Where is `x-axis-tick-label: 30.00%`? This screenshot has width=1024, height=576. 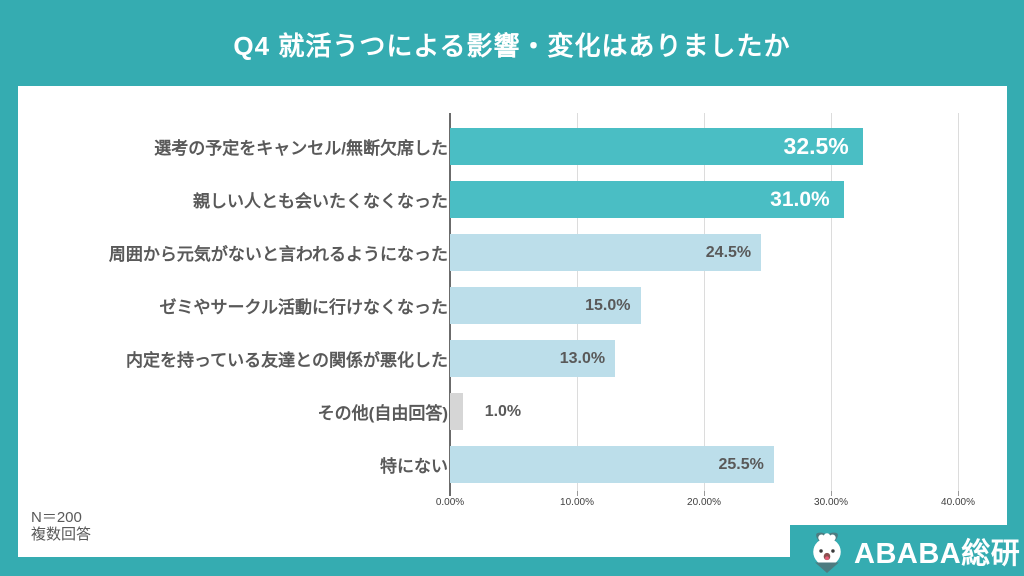
x-axis-tick-label: 30.00% is located at coordinates (831, 502).